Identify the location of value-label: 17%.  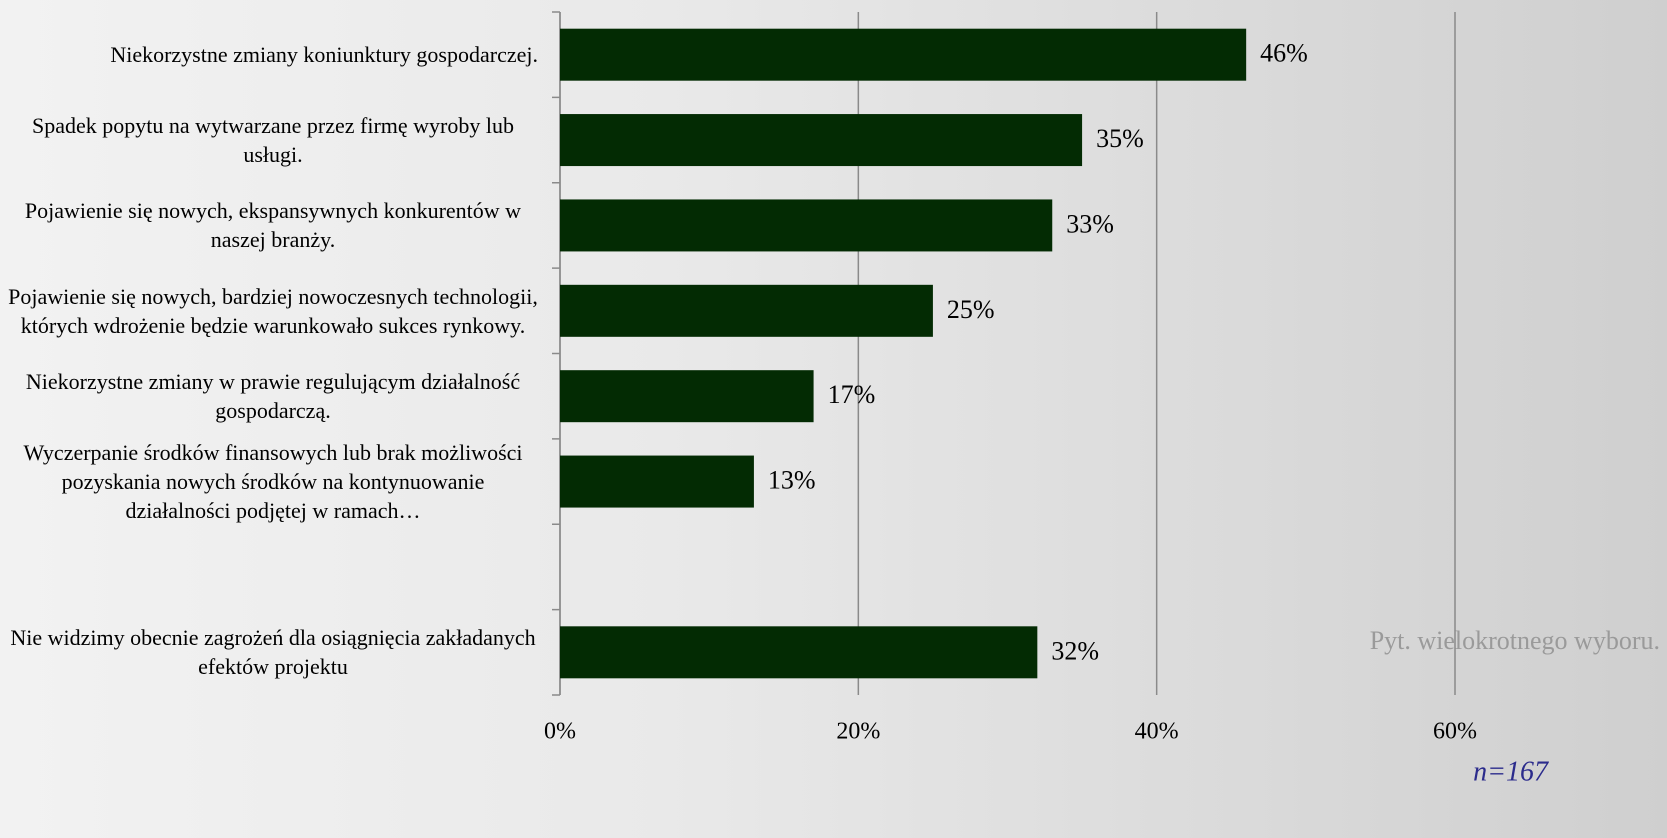
(852, 394).